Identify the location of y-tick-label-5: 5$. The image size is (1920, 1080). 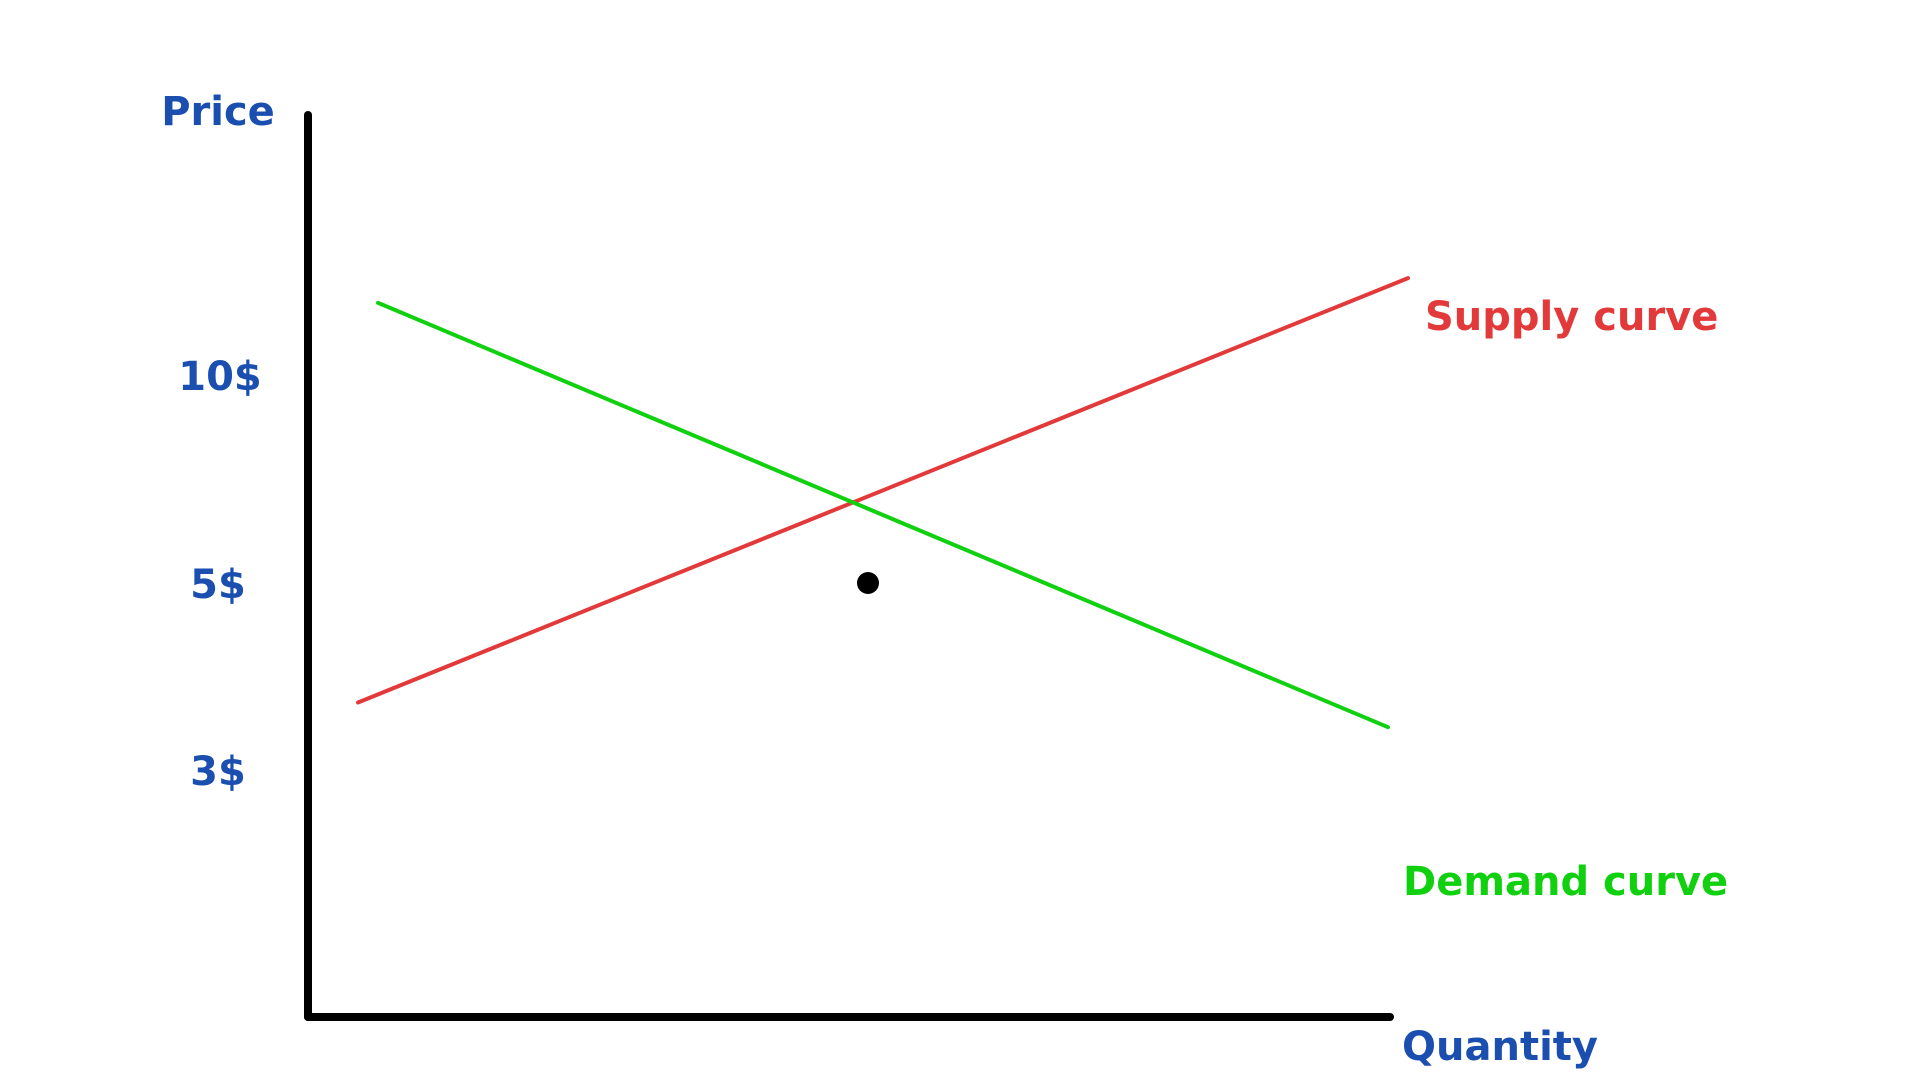
(218, 585).